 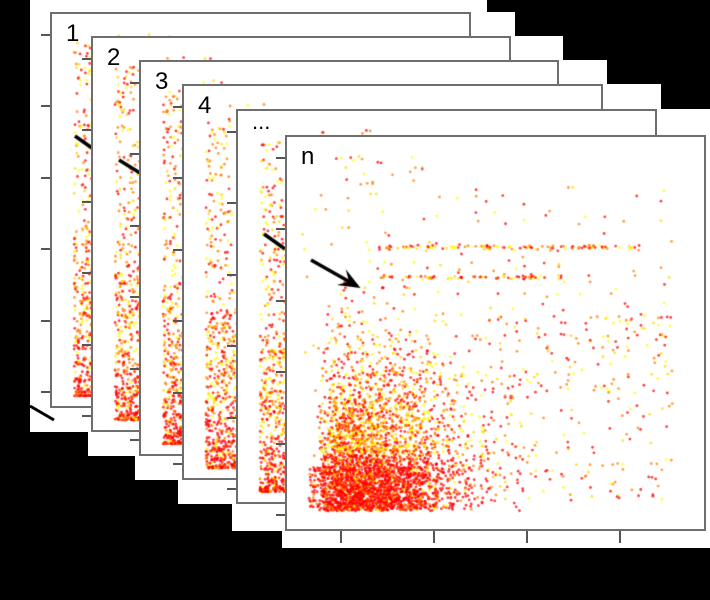 What do you see at coordinates (114, 57) in the screenshot?
I see `panel-number-label: 2` at bounding box center [114, 57].